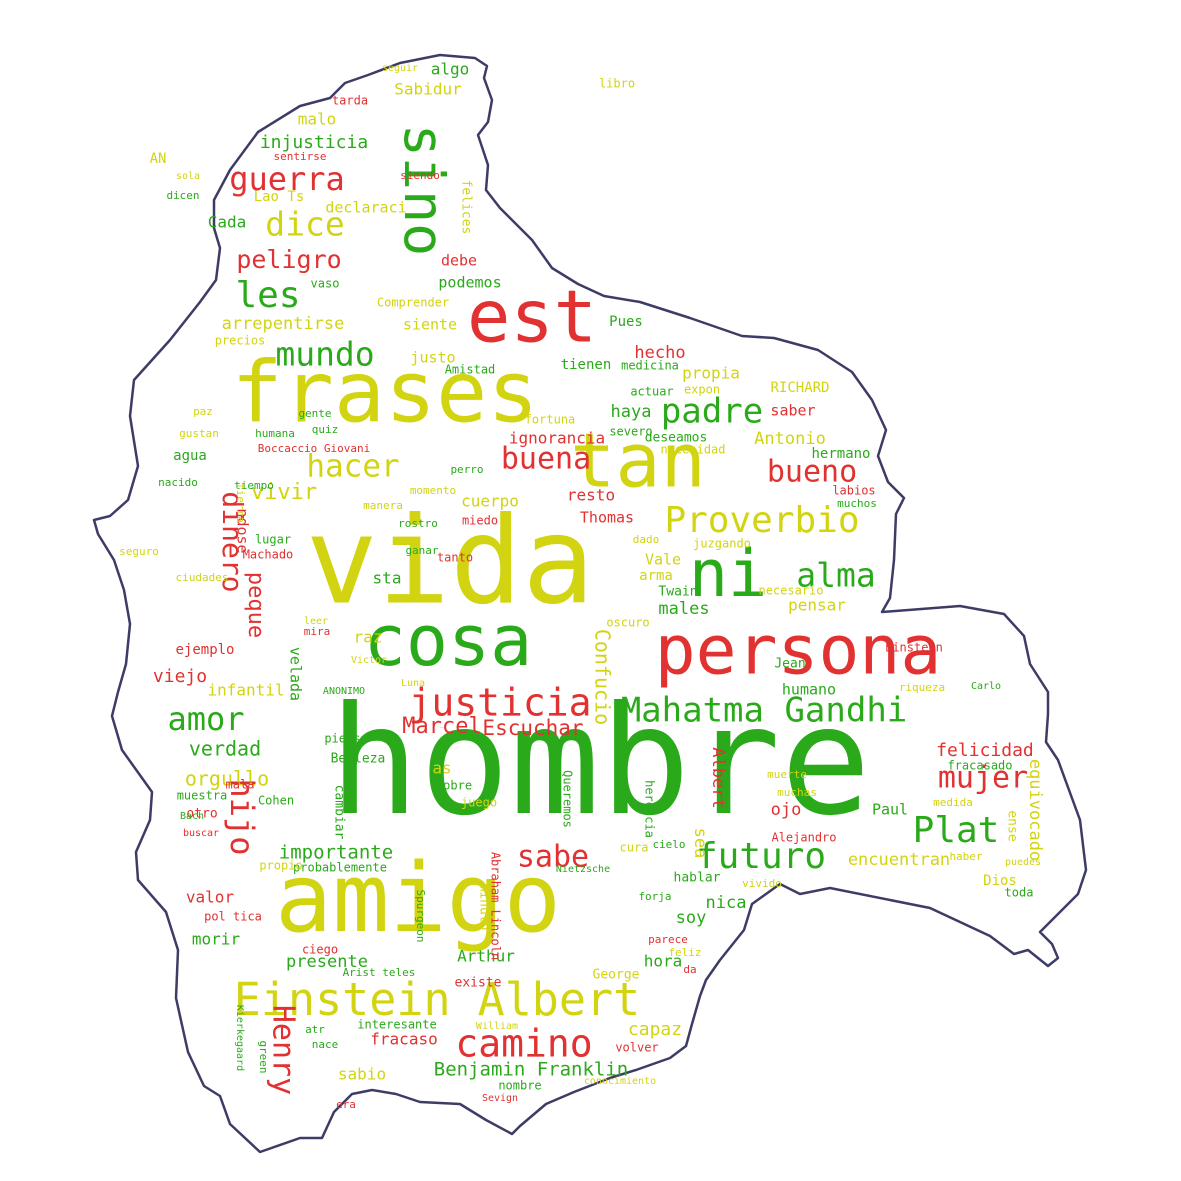  Describe the element at coordinates (983, 778) in the screenshot. I see `cloud-word: mujer` at that location.